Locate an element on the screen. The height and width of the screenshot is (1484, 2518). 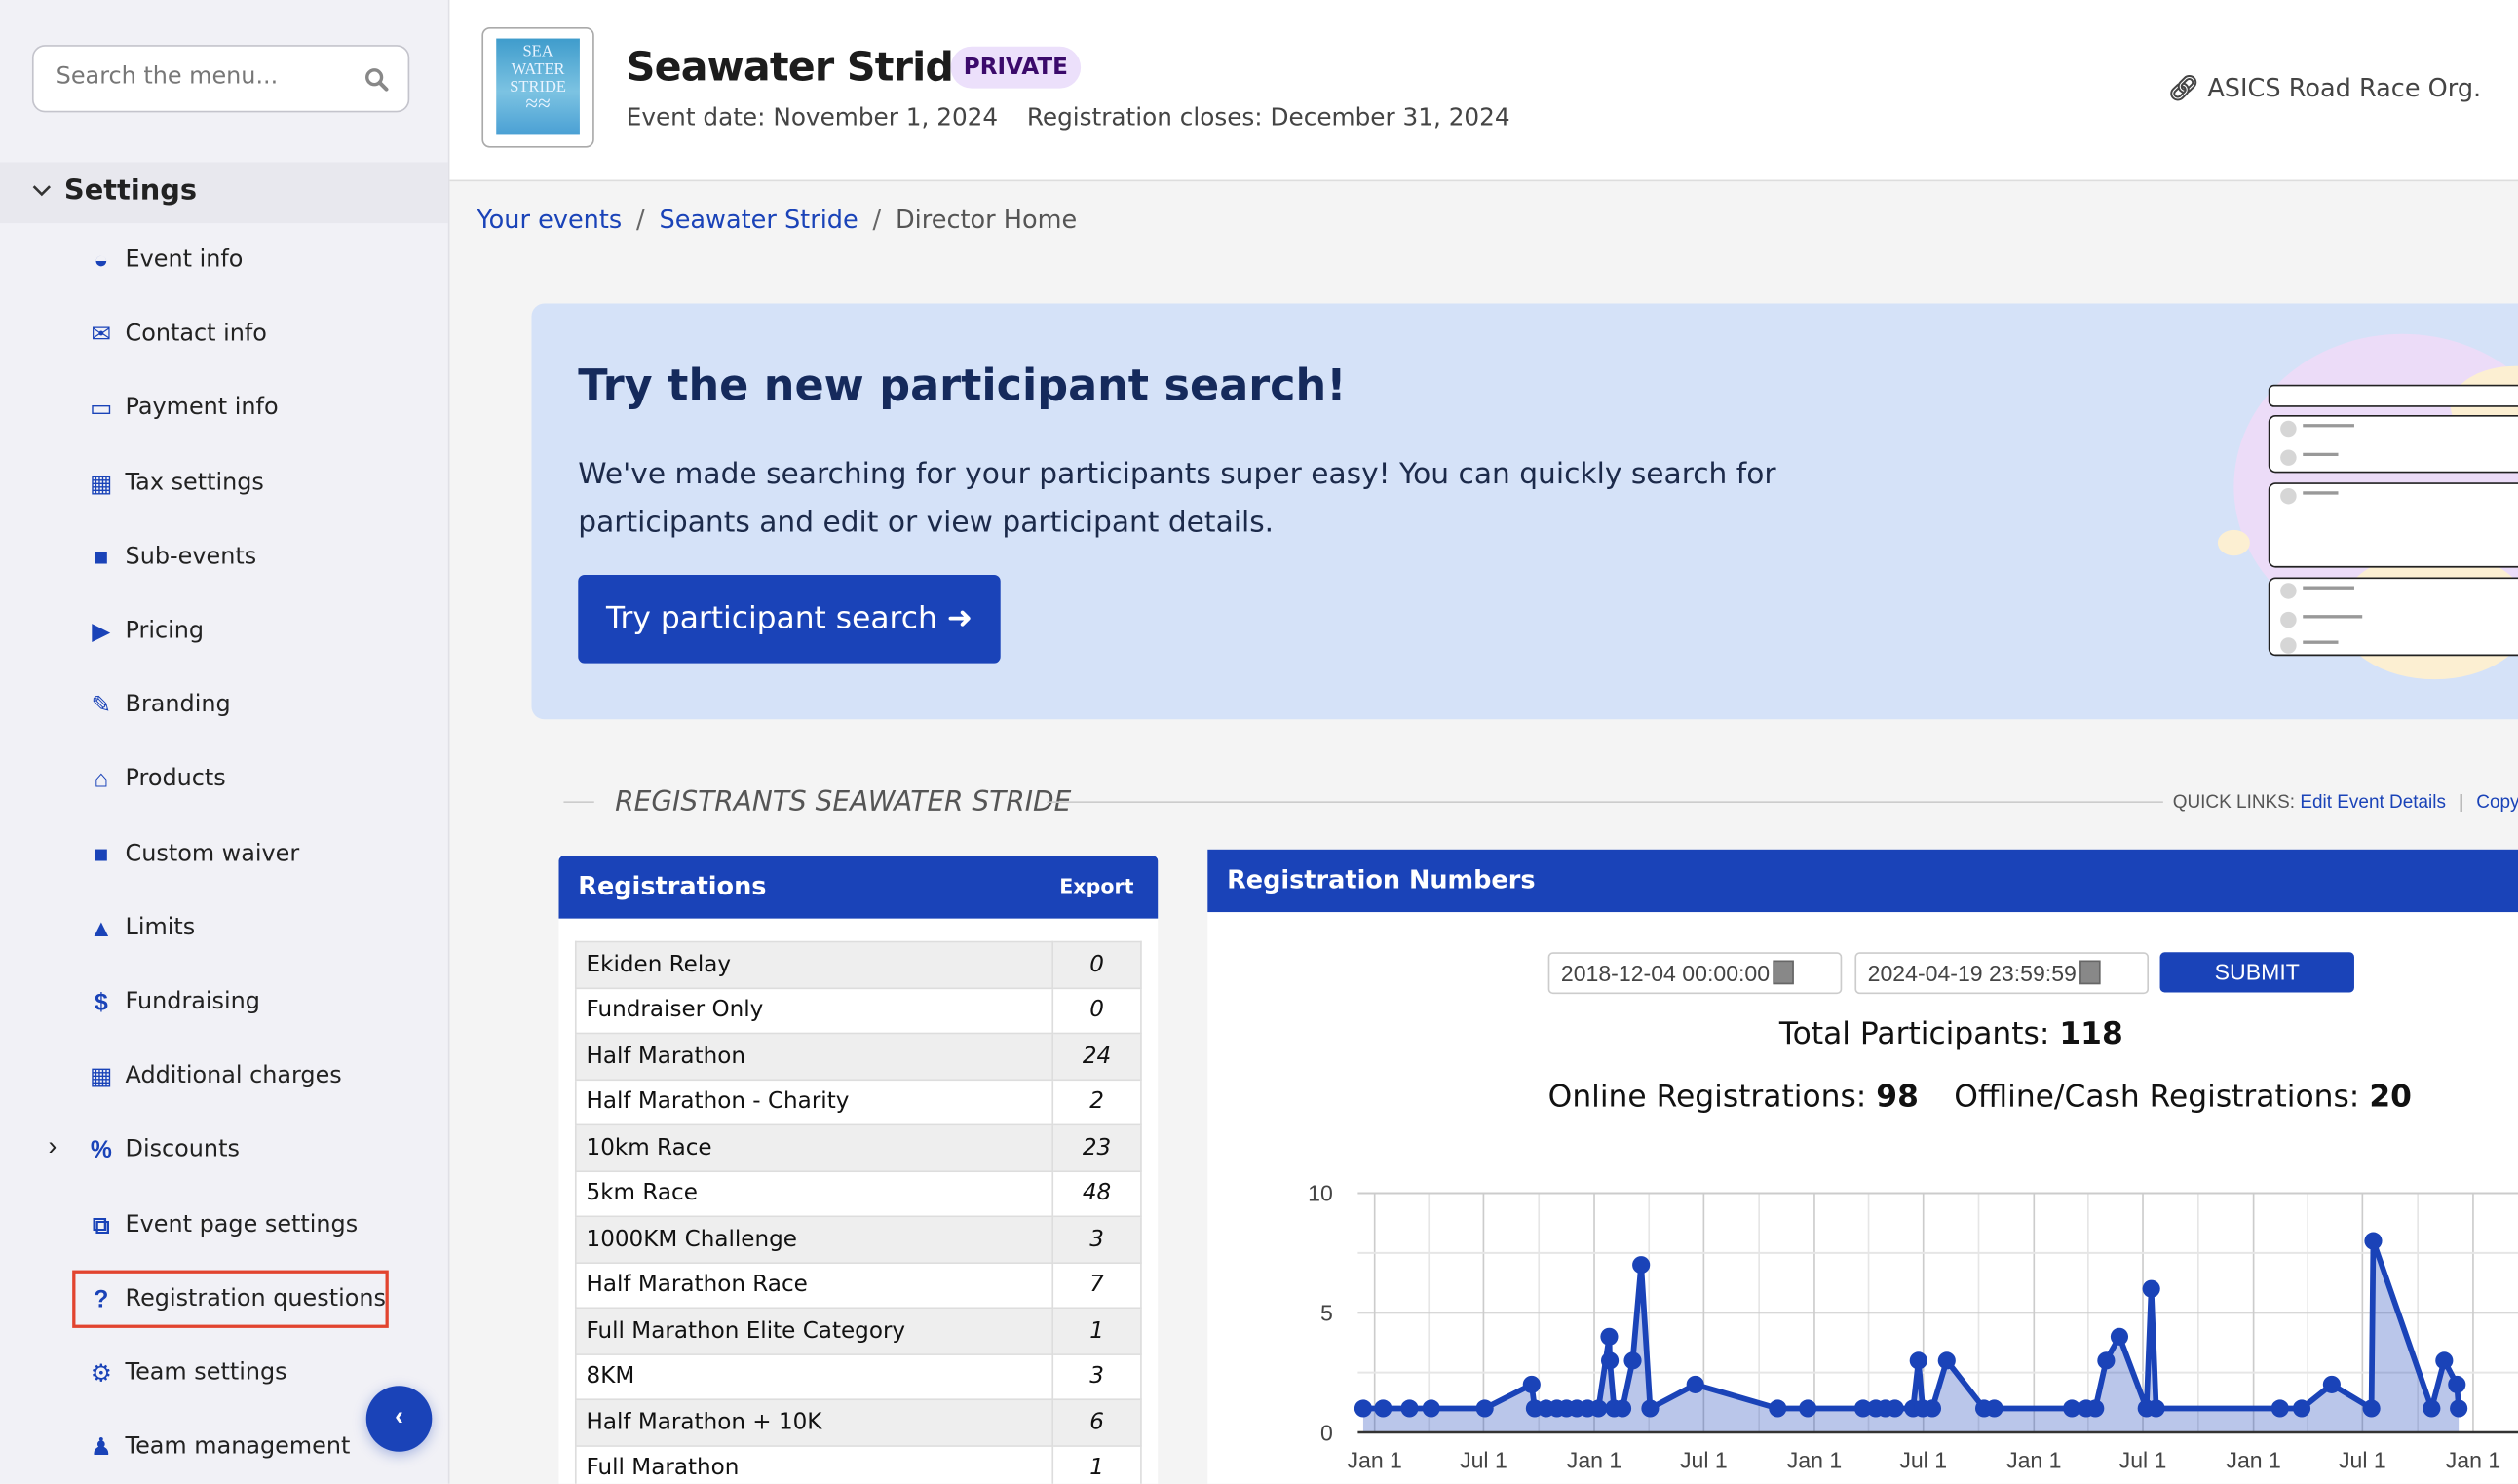
users-icon: ♟ is located at coordinates (101, 1447).